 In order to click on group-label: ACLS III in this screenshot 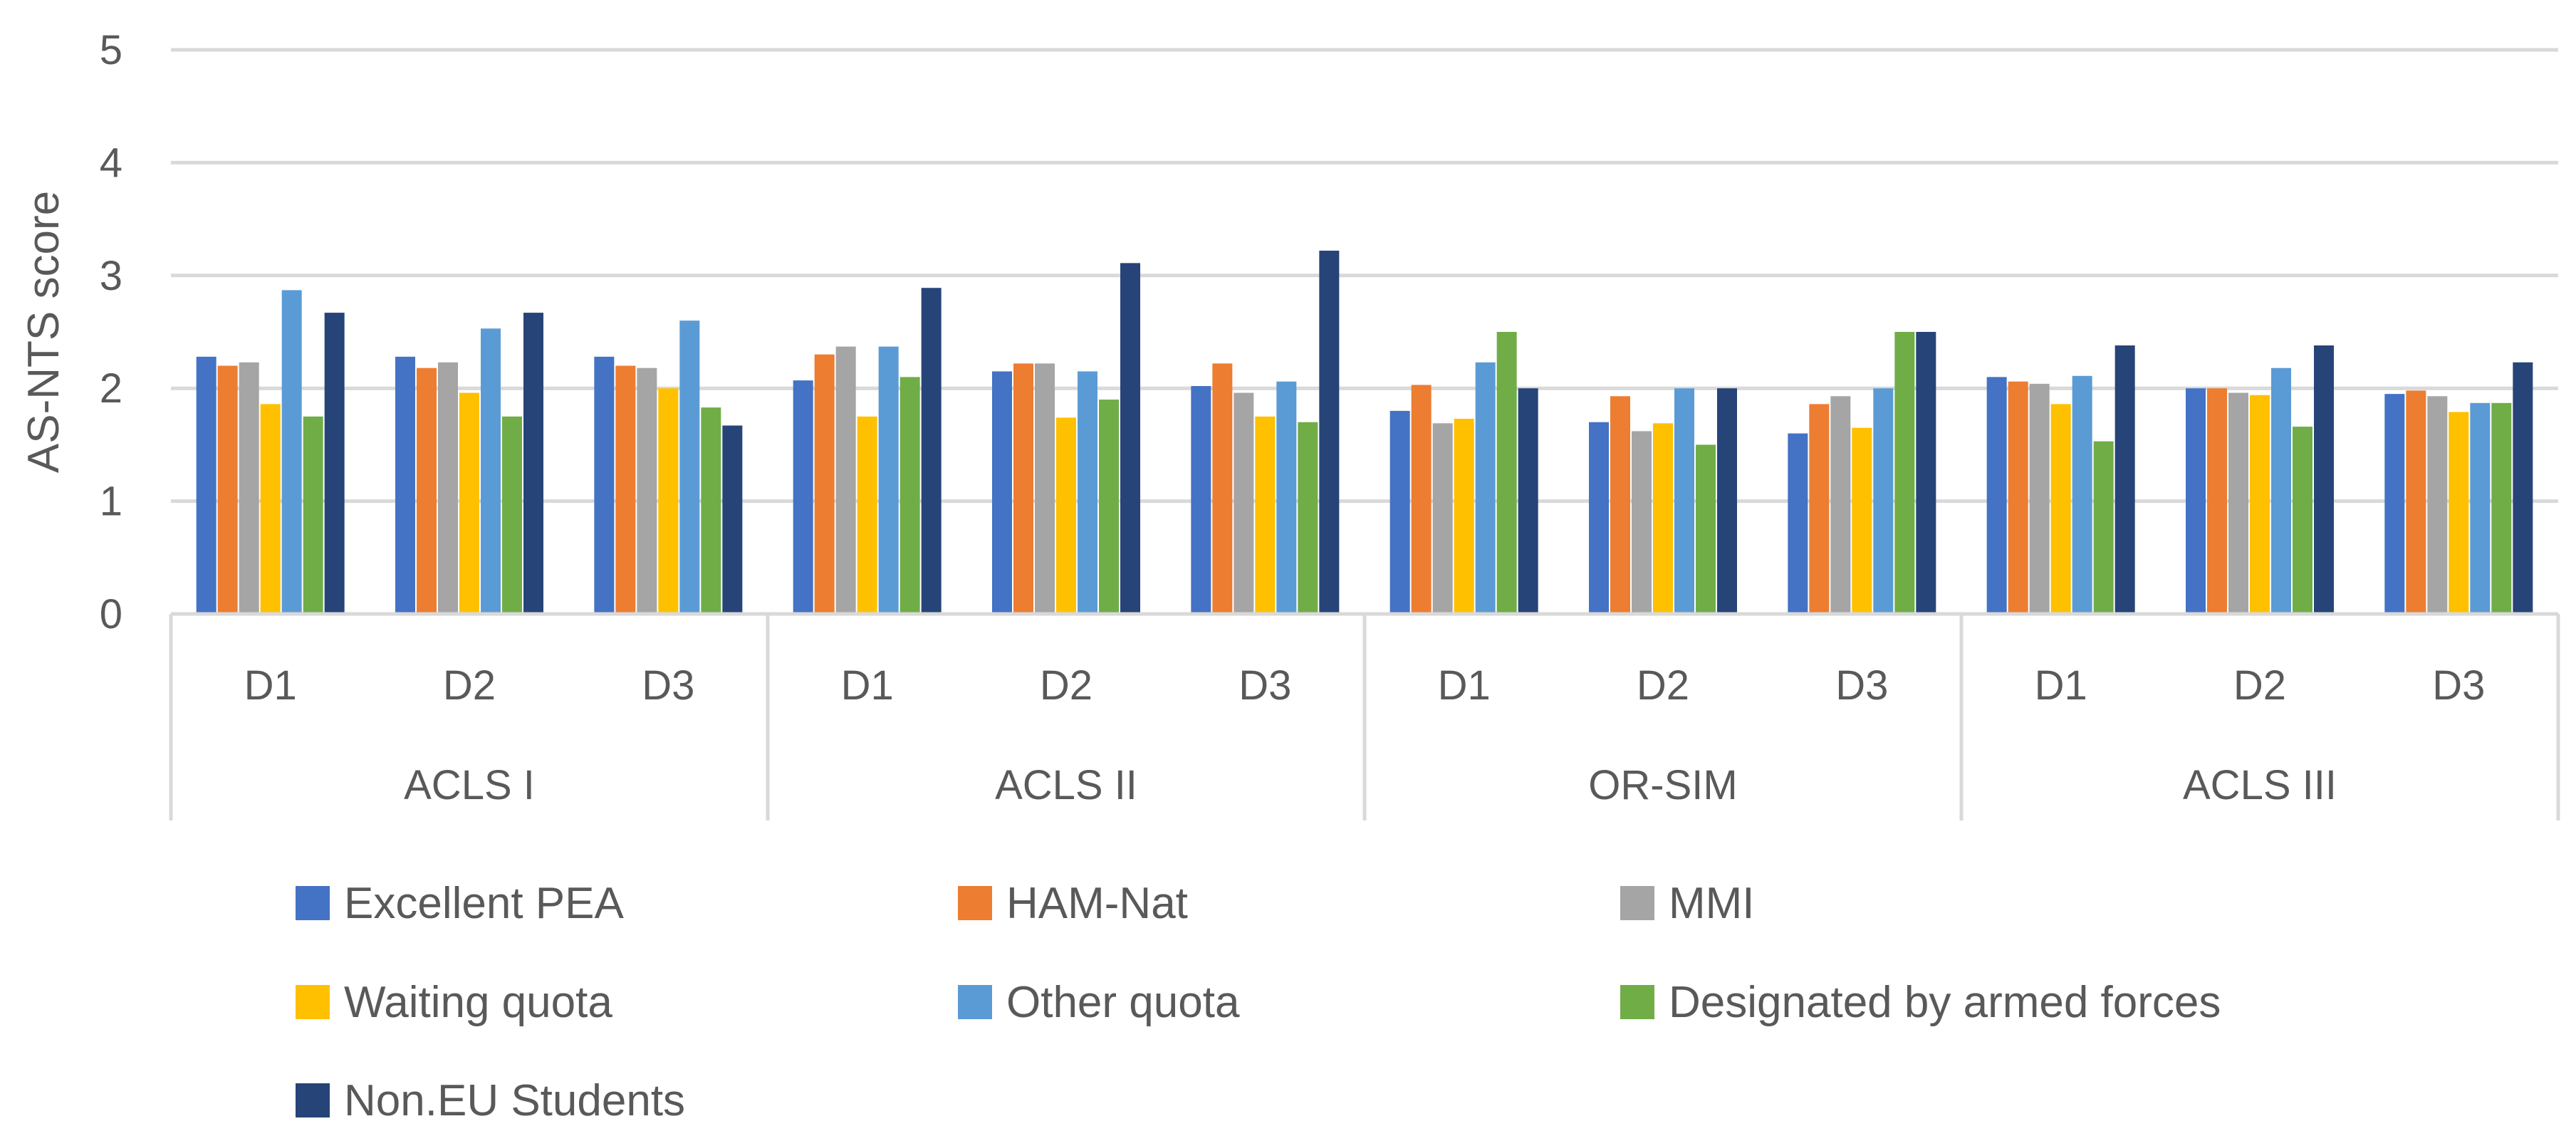, I will do `click(2260, 785)`.